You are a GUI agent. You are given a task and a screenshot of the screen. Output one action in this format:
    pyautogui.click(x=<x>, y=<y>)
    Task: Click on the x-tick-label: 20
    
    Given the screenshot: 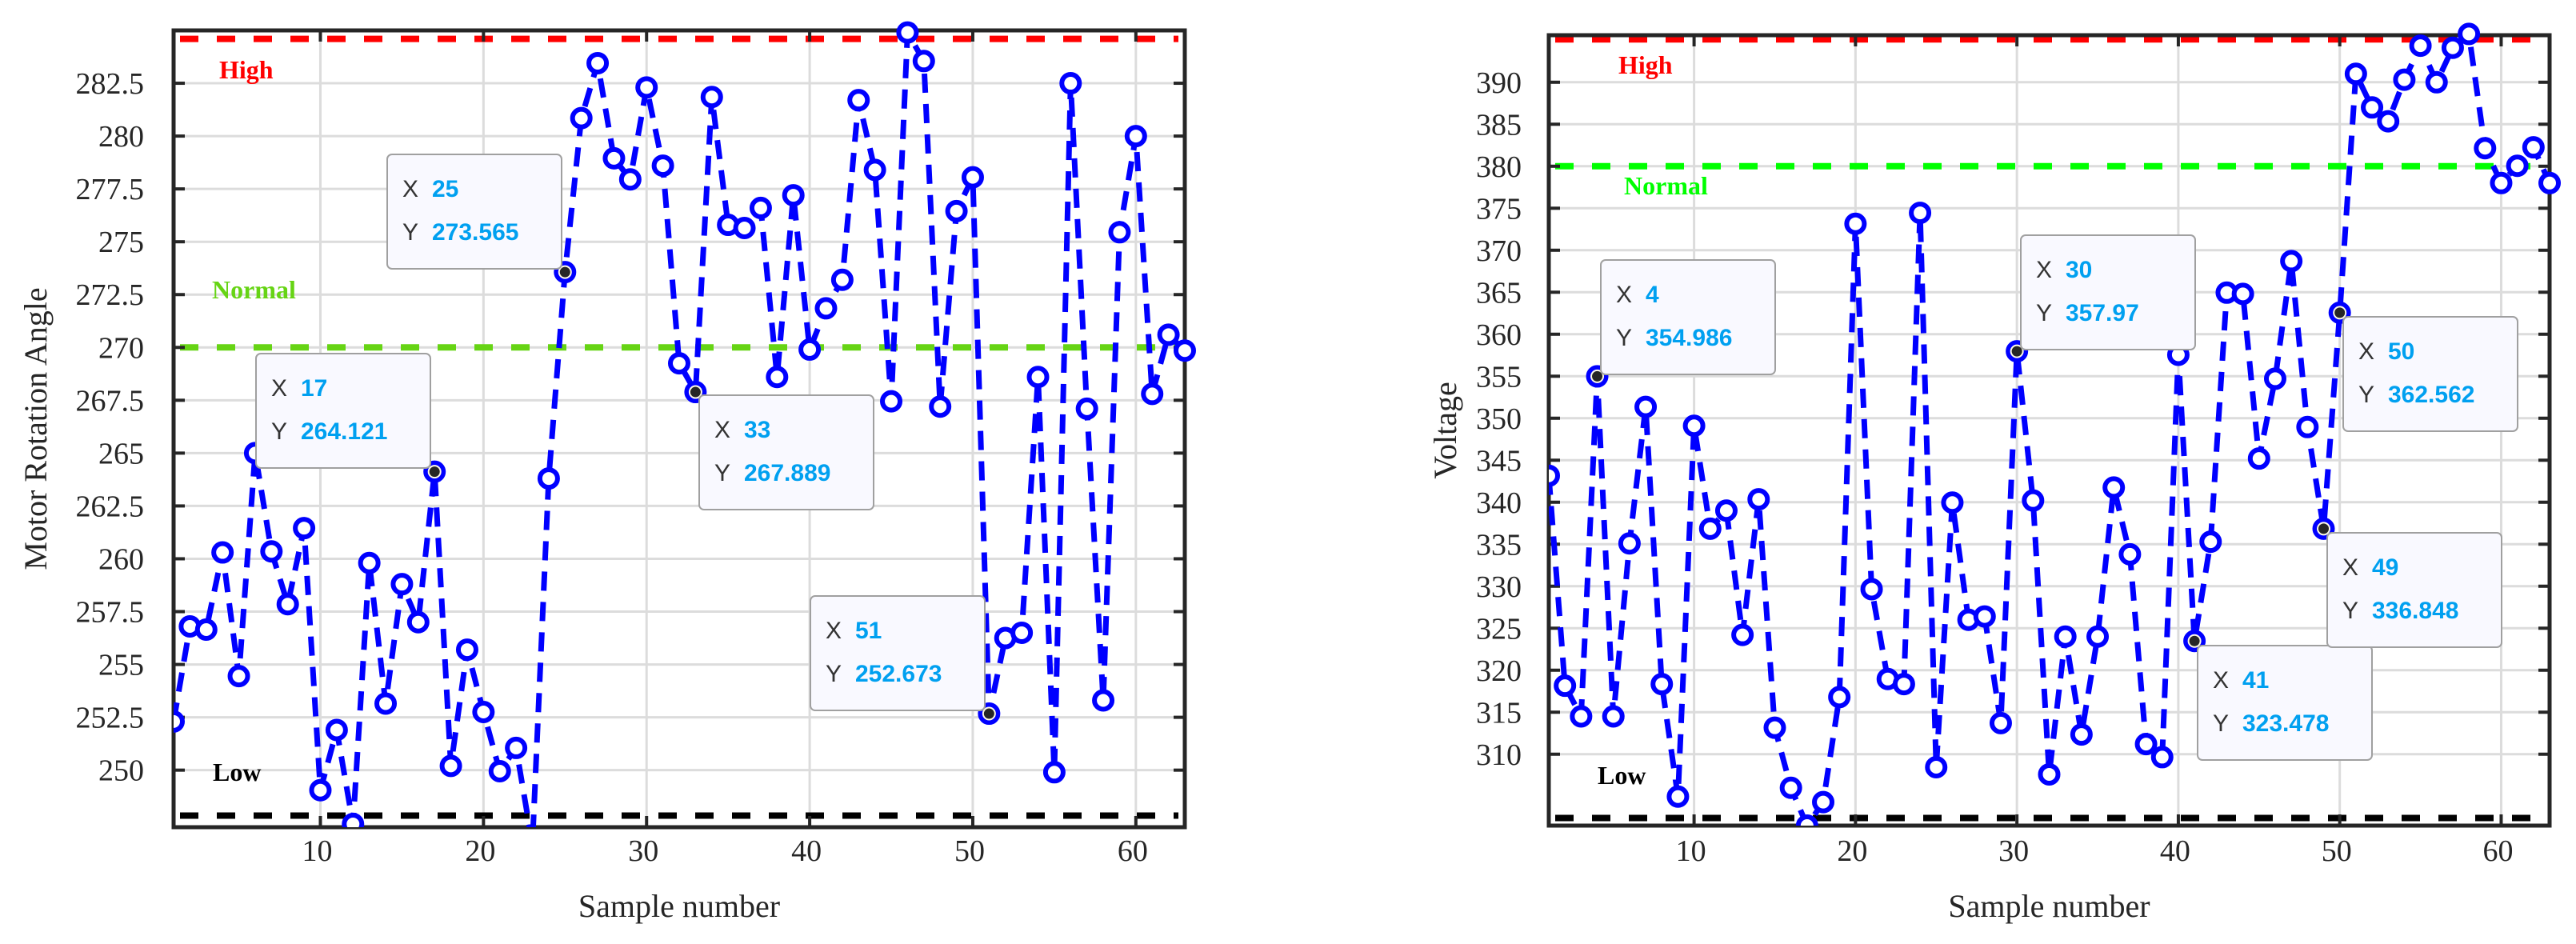 What is the action you would take?
    pyautogui.click(x=480, y=851)
    